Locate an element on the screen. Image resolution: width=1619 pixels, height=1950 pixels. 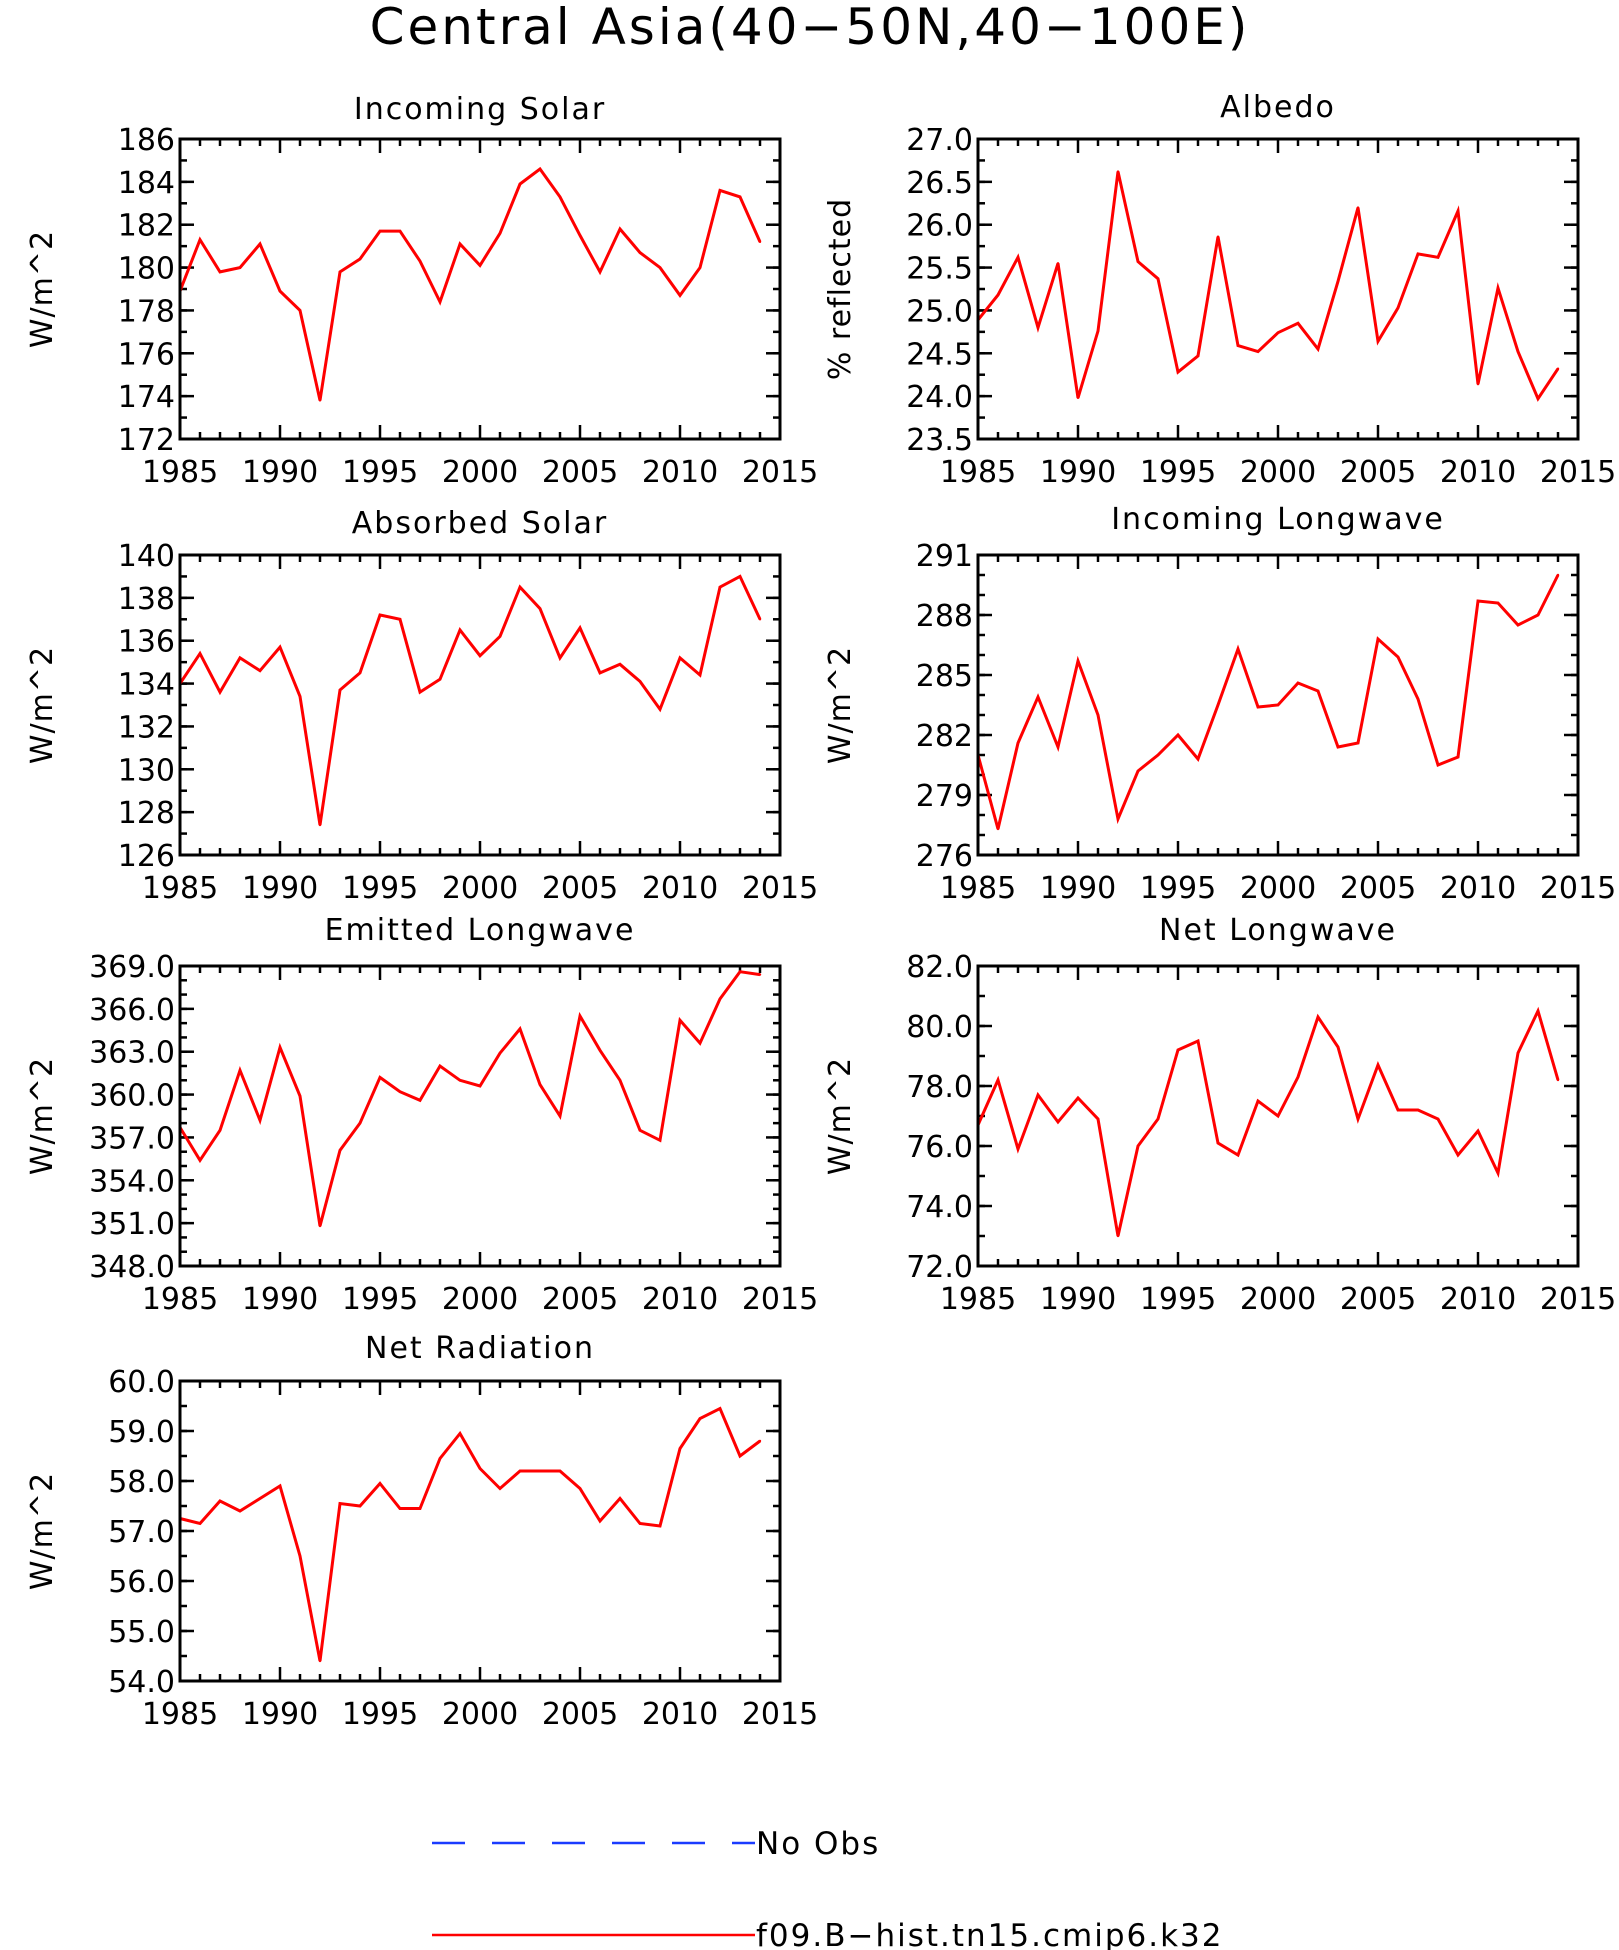
y-tick-label: 23.5 is located at coordinates (939, 440).